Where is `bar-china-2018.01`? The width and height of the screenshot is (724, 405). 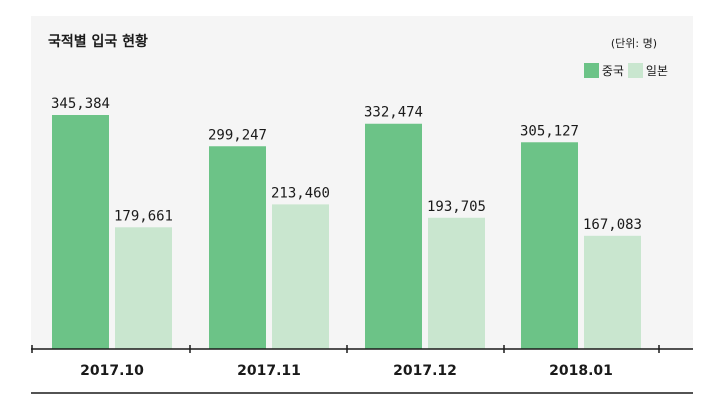
bar-china-2018.01 is located at coordinates (549, 245).